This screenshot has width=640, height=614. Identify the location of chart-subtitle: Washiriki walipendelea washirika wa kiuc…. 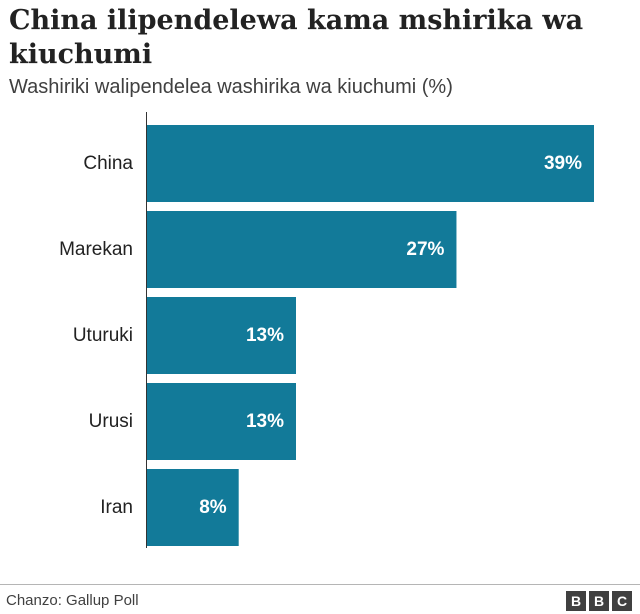
(231, 87).